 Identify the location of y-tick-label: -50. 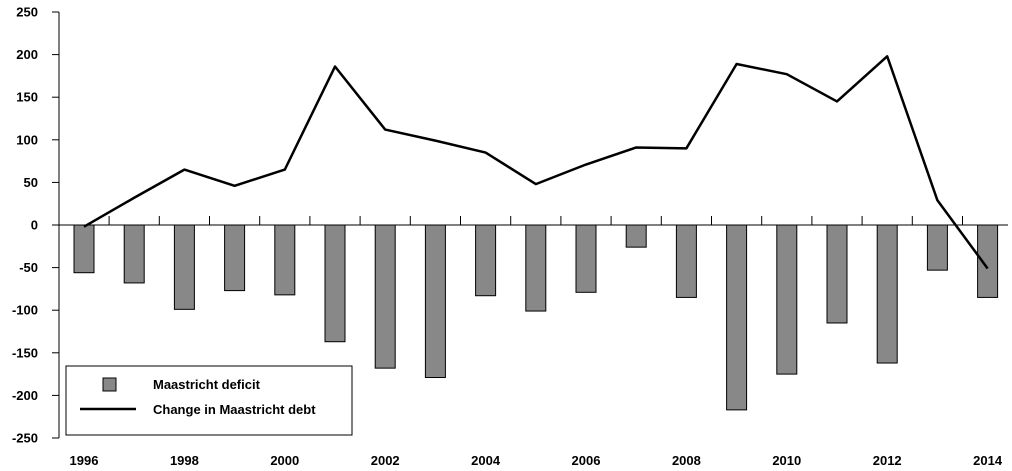
(28, 267).